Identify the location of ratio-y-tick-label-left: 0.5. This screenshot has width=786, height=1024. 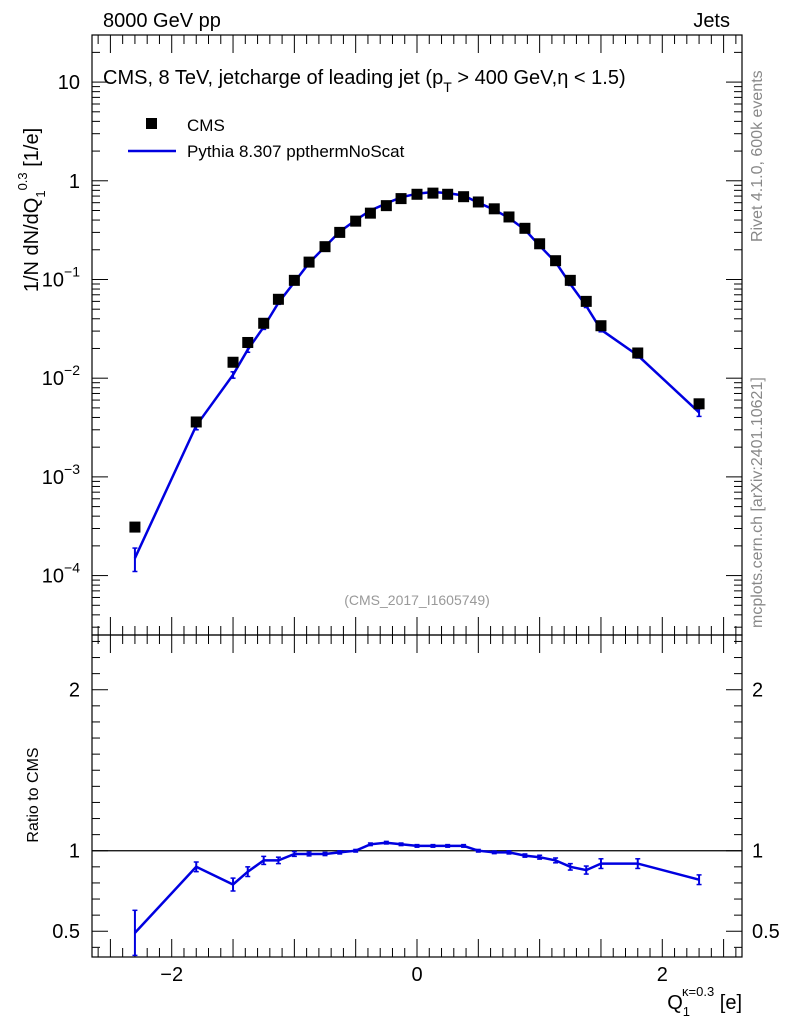
(66, 932).